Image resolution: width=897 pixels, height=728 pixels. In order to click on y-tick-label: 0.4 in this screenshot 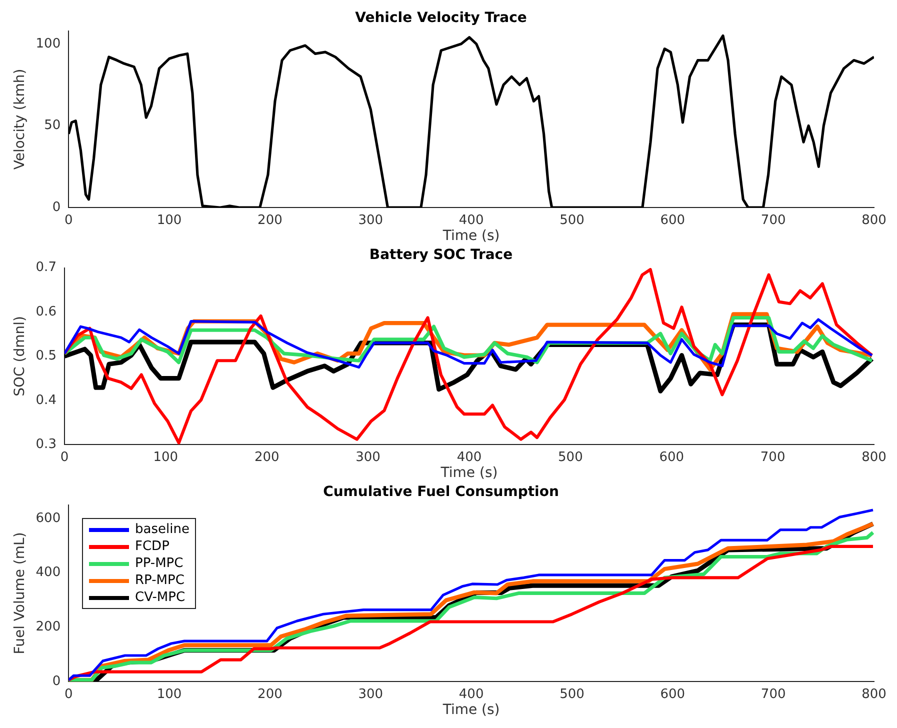, I will do `click(46, 400)`.